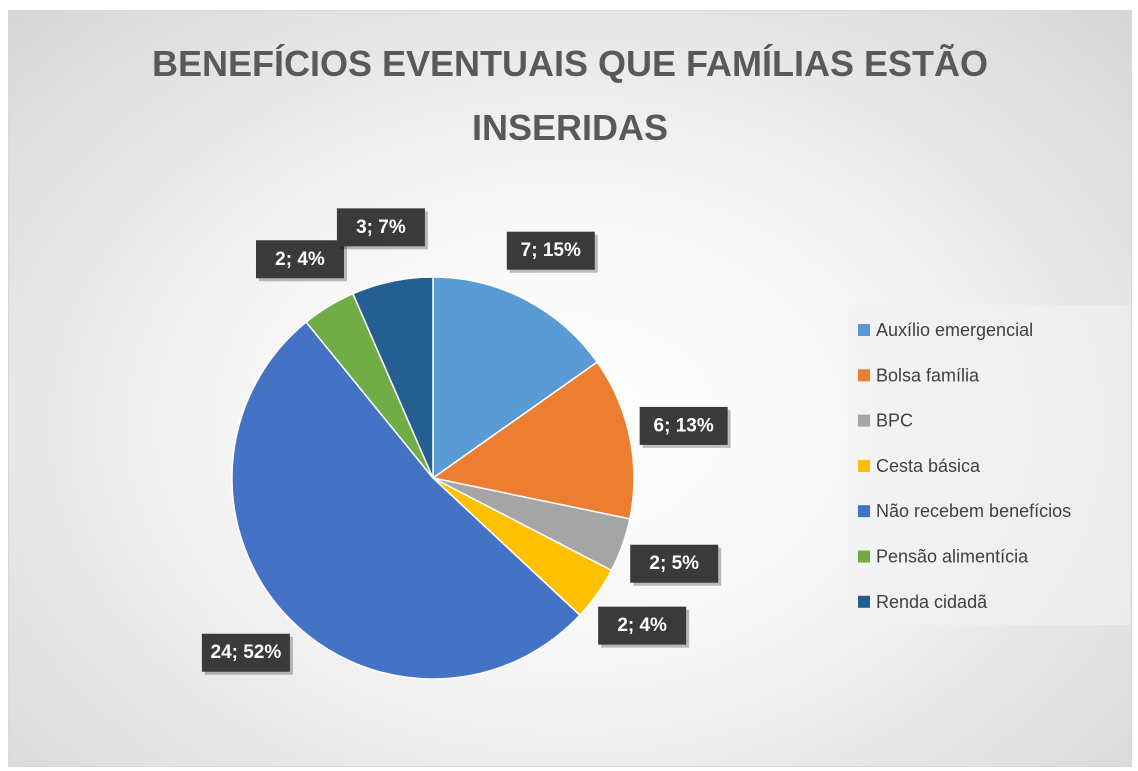 Image resolution: width=1138 pixels, height=771 pixels. What do you see at coordinates (928, 375) in the screenshot?
I see `legend-label: Bolsa família` at bounding box center [928, 375].